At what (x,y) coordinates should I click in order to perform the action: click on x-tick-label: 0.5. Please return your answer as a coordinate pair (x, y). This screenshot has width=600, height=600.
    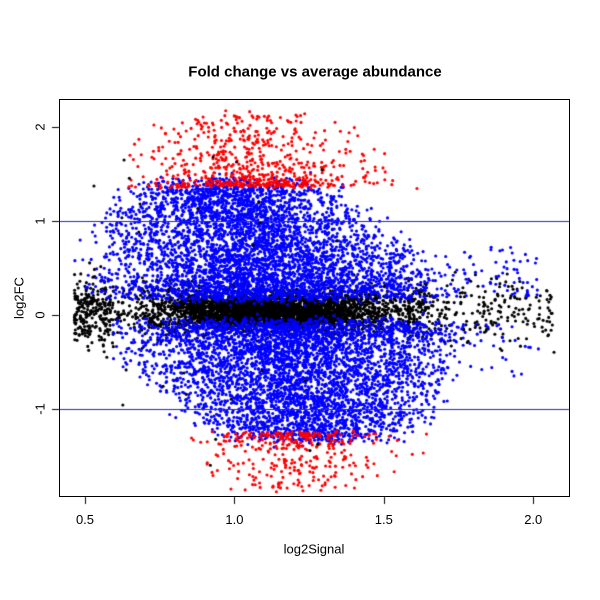
    Looking at the image, I should click on (85, 519).